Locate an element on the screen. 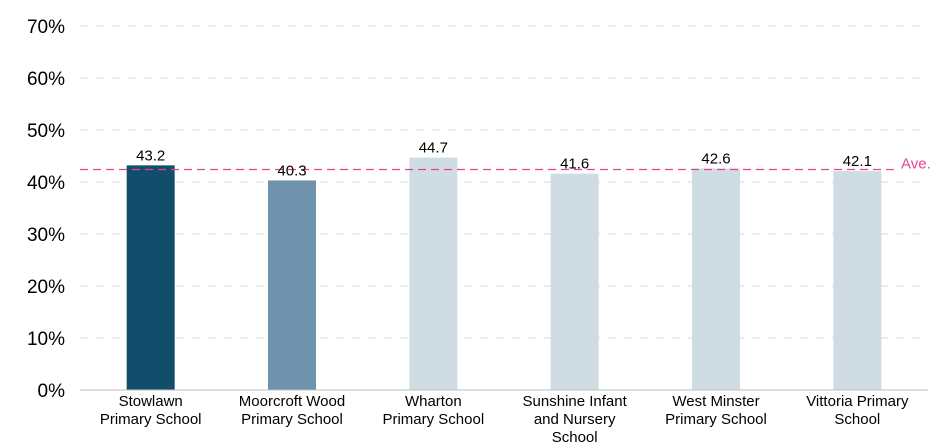 This screenshot has height=448, width=935. average-line-group: Ave. is located at coordinates (505, 164).